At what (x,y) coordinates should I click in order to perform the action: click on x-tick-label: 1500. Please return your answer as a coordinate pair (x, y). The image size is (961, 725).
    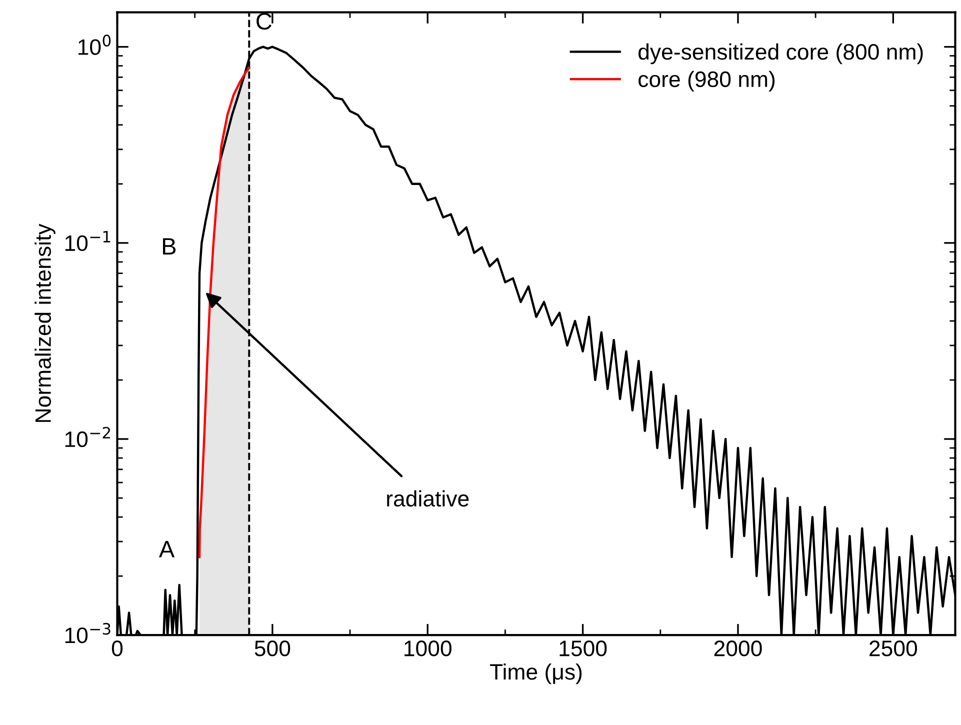
    Looking at the image, I should click on (583, 648).